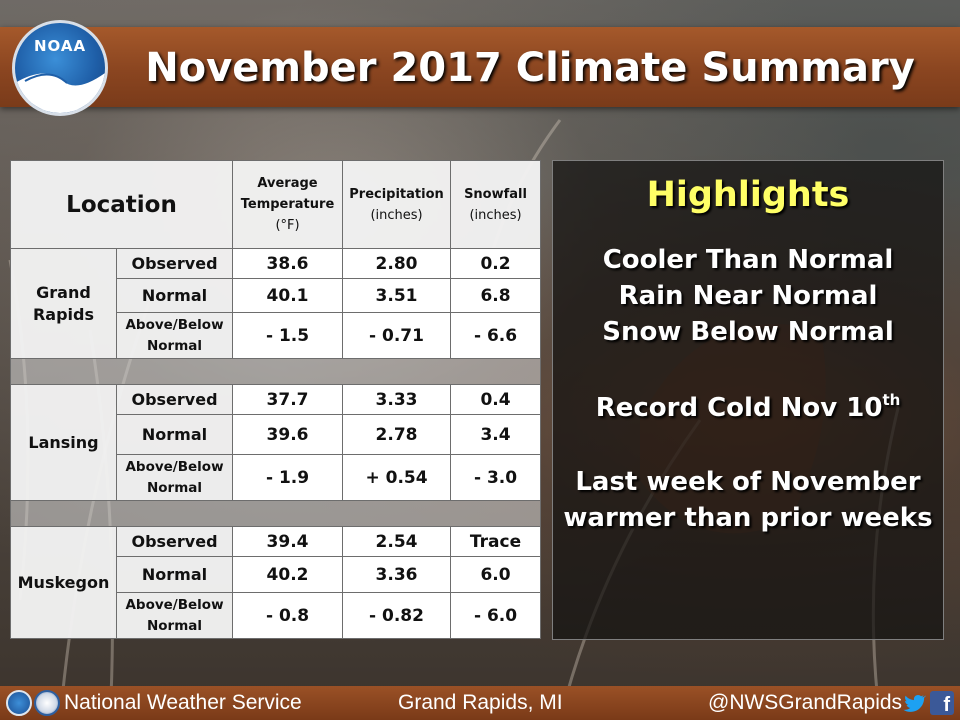  Describe the element at coordinates (397, 295) in the screenshot. I see `cell-precip: 3.51` at that location.